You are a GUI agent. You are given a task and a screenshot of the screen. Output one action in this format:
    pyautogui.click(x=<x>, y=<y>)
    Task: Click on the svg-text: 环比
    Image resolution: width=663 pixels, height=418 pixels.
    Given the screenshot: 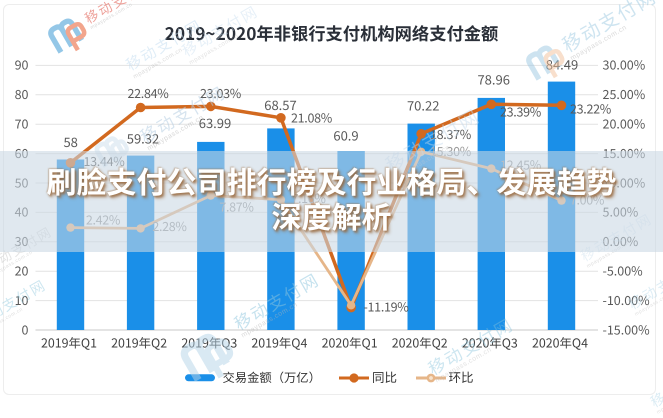 What is the action you would take?
    pyautogui.click(x=461, y=376)
    